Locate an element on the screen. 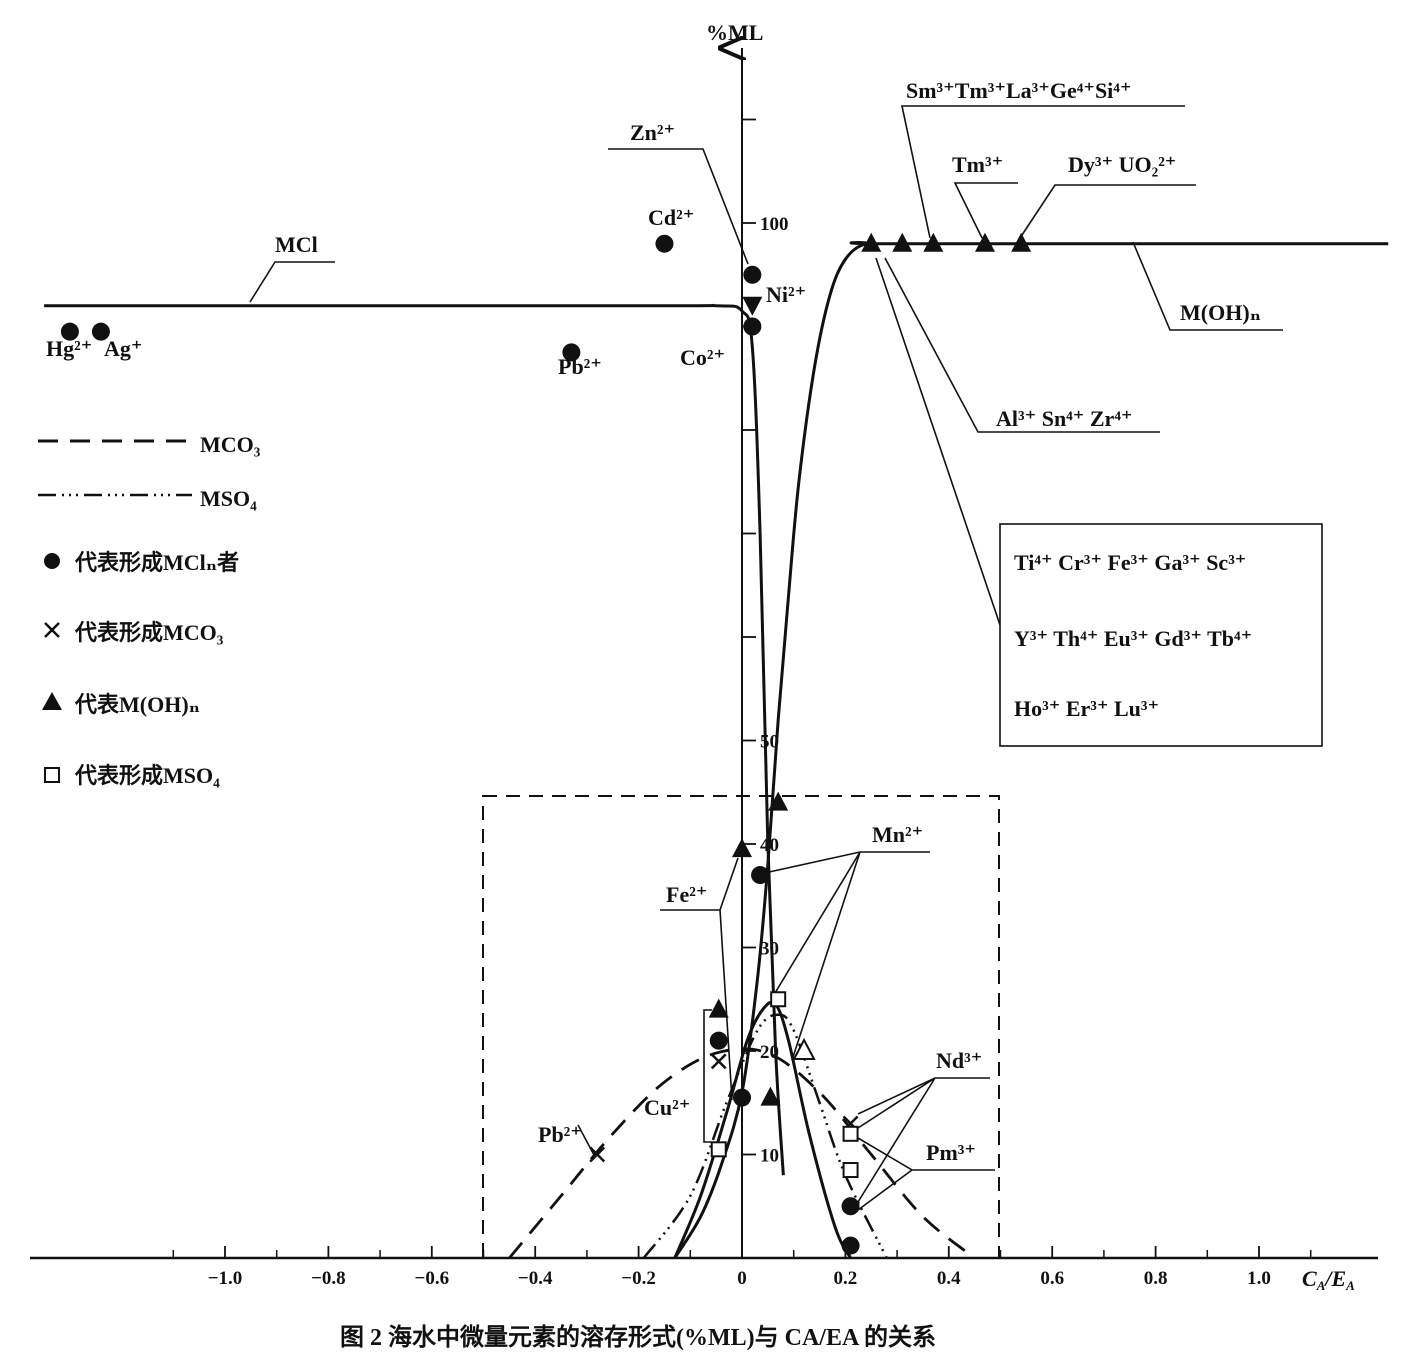  label-fe: Fe²⁺ is located at coordinates (686, 894).